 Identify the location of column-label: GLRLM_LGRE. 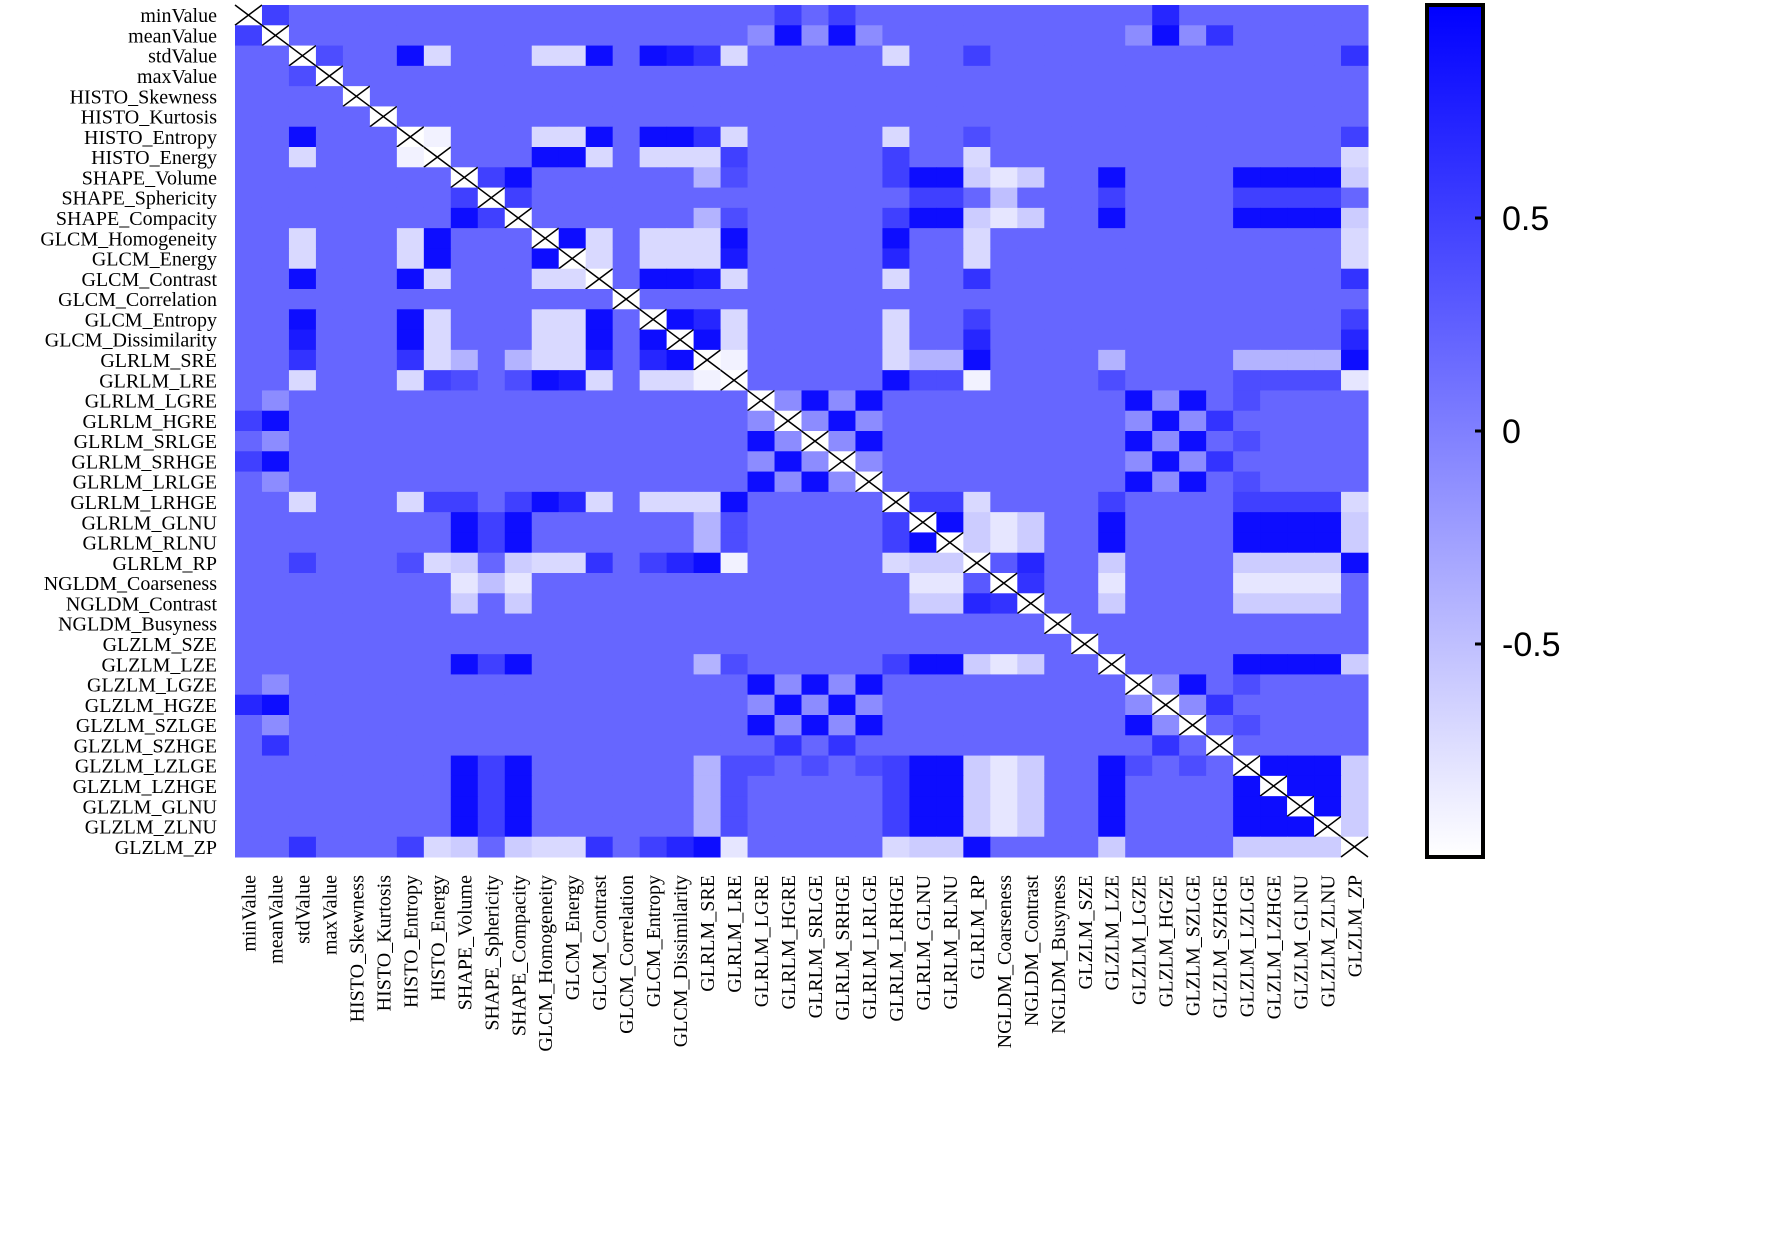
(762, 941).